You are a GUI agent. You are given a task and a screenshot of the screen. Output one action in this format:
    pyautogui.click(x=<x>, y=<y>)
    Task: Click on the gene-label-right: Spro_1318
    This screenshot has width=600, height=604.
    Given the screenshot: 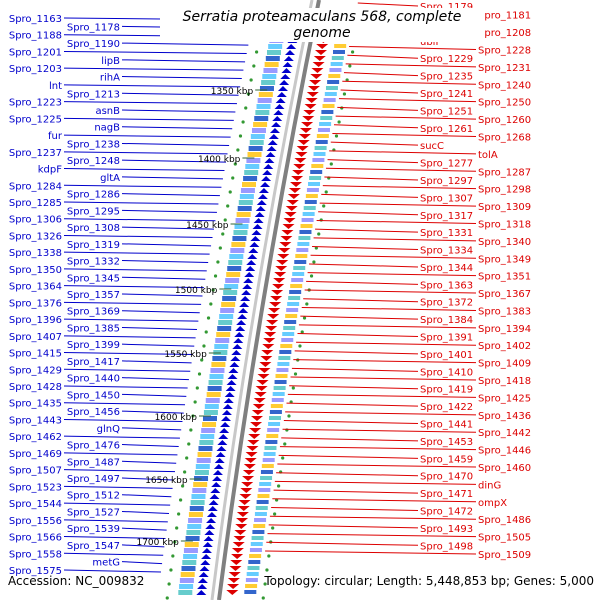 What is the action you would take?
    pyautogui.click(x=504, y=224)
    